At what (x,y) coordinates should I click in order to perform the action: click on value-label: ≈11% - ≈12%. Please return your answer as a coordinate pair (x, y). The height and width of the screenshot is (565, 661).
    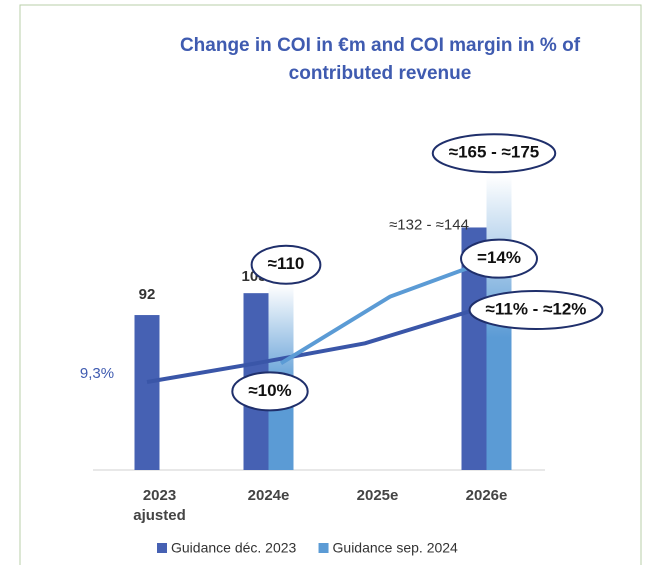
    Looking at the image, I should click on (536, 308).